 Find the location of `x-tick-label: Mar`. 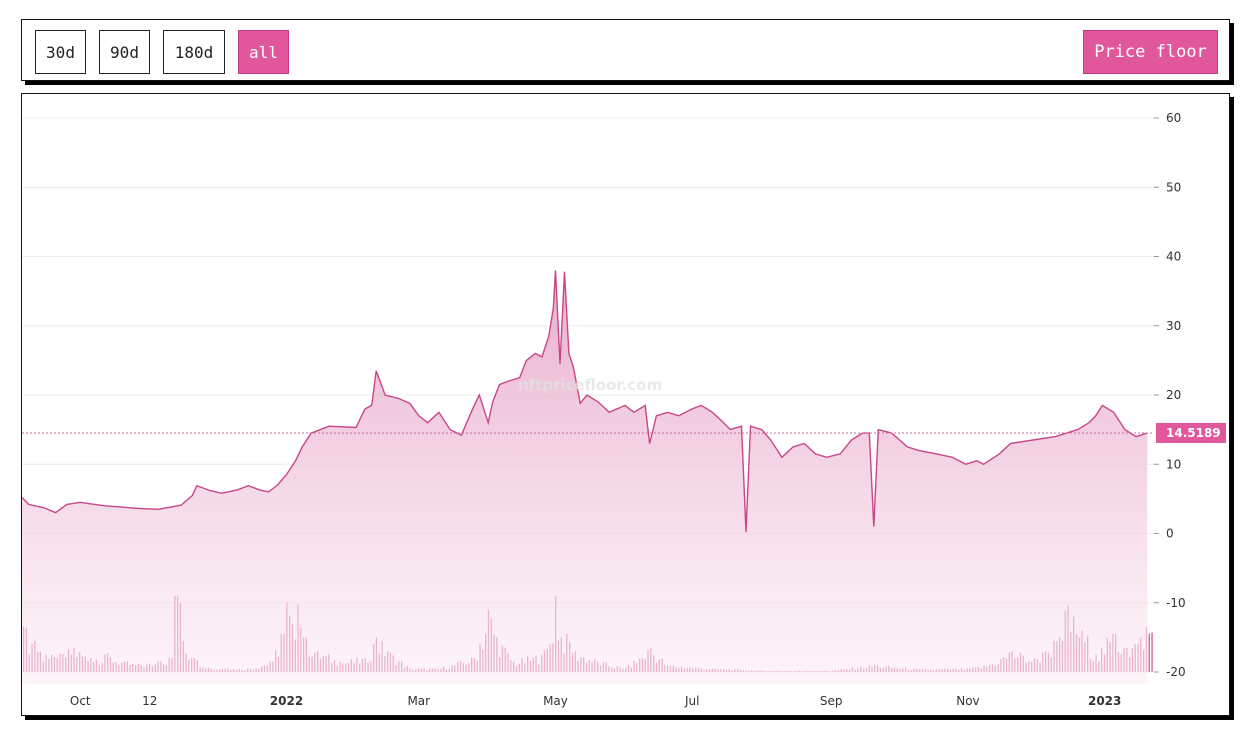

x-tick-label: Mar is located at coordinates (418, 701).